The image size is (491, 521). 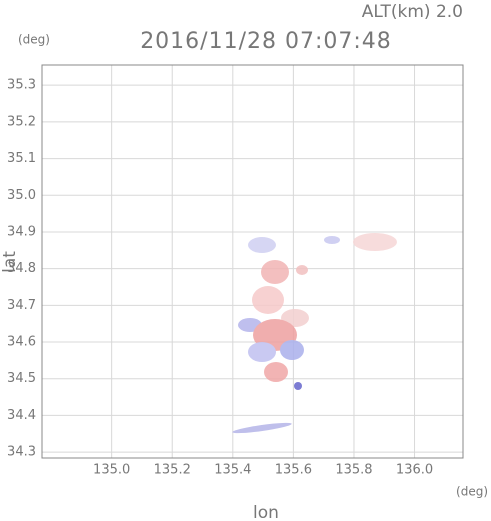 What do you see at coordinates (472, 492) in the screenshot?
I see `x-unit: (deg)` at bounding box center [472, 492].